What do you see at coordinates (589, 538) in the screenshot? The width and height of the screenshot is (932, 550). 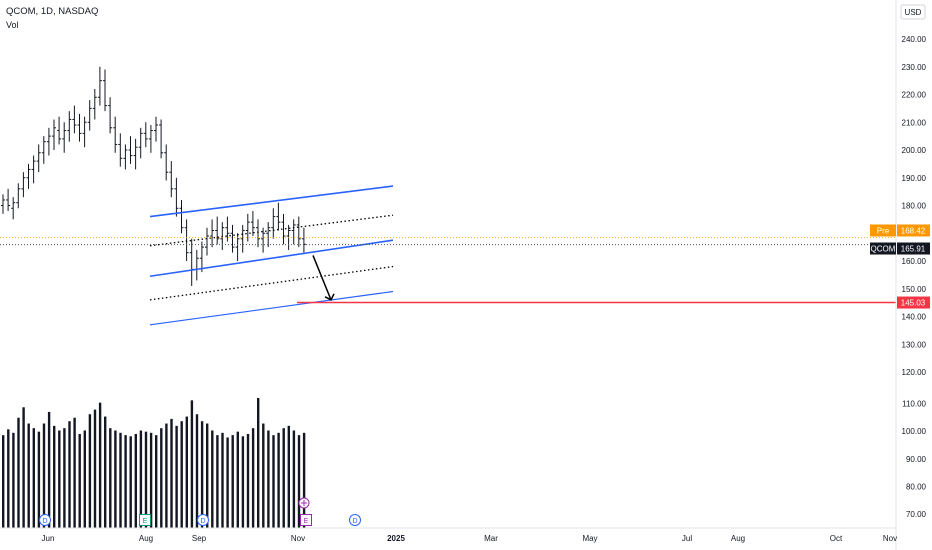 I see `x-tick-label: May` at bounding box center [589, 538].